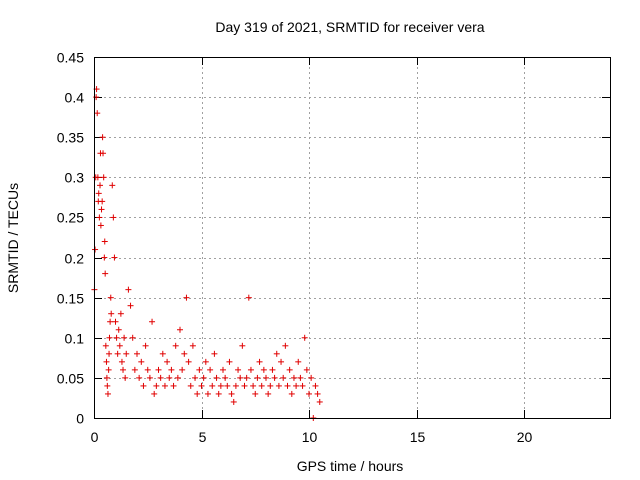 This screenshot has height=480, width=640. I want to click on y-tick-label: 0.45, so click(70, 58).